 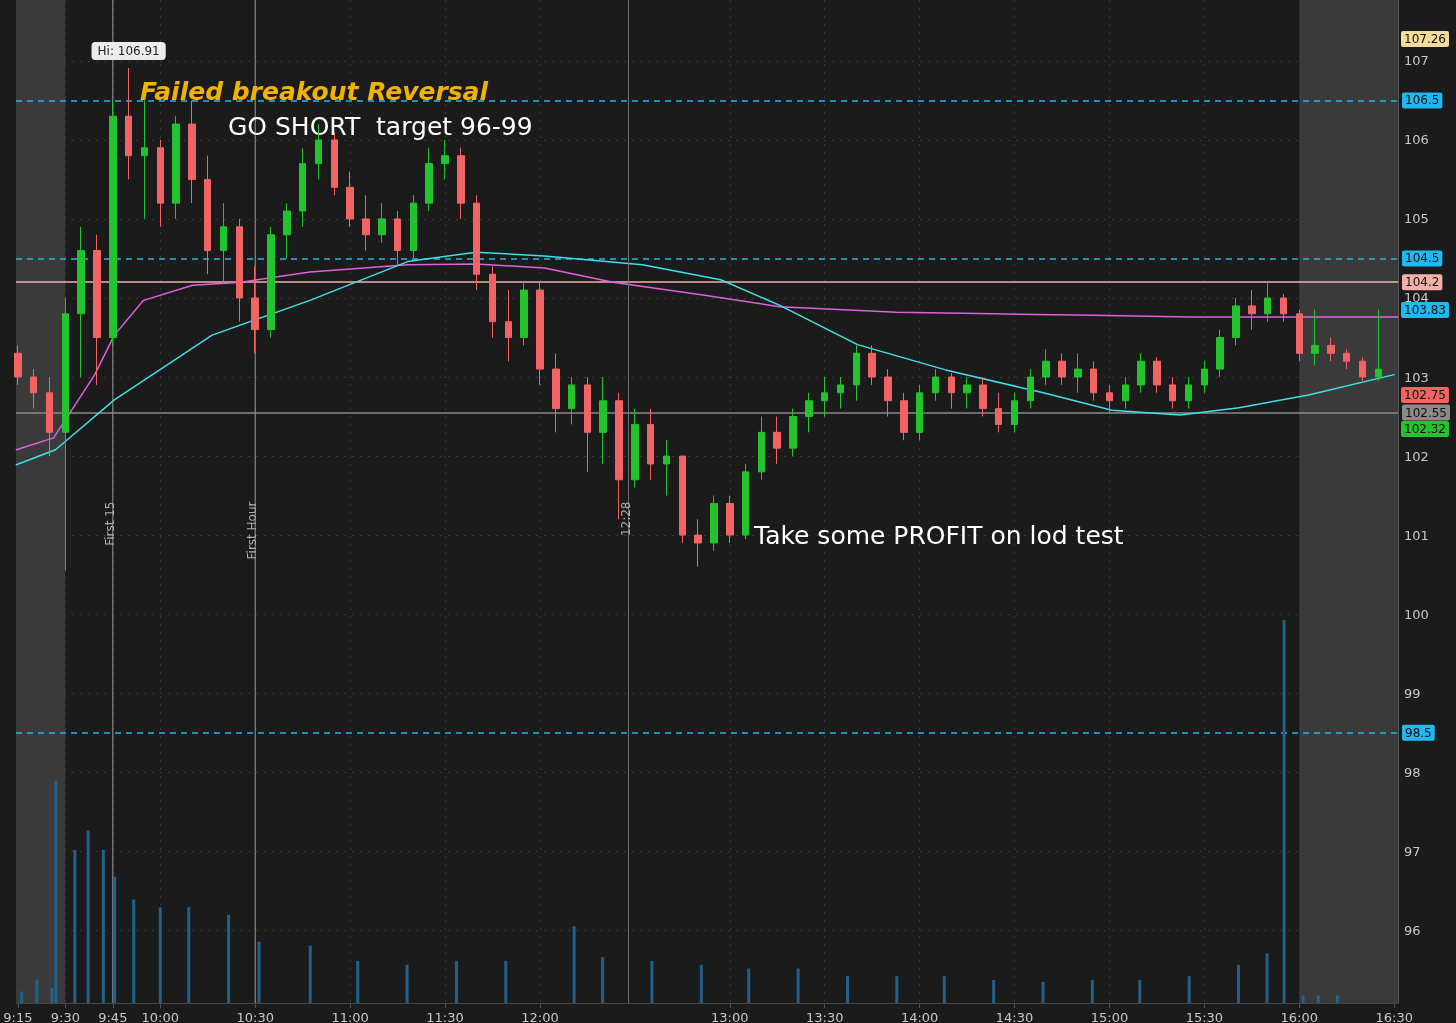 What do you see at coordinates (540, 1016) in the screenshot?
I see `x-tick-label: 12:00` at bounding box center [540, 1016].